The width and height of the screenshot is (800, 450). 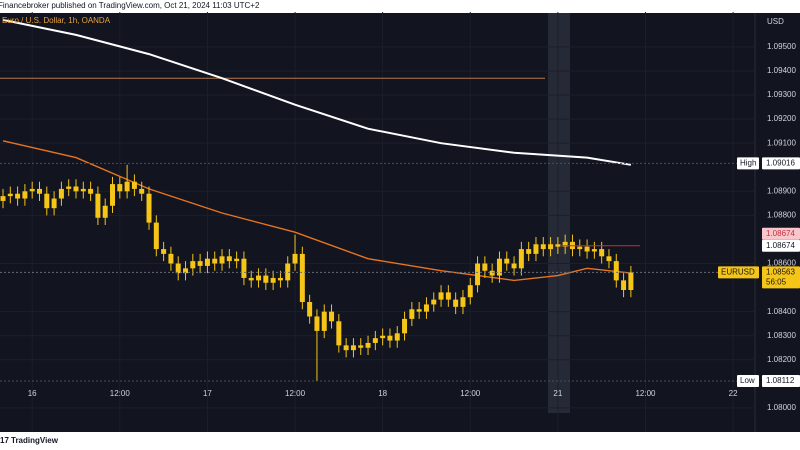 I want to click on y-tick-label: 1.08300, so click(x=781, y=335).